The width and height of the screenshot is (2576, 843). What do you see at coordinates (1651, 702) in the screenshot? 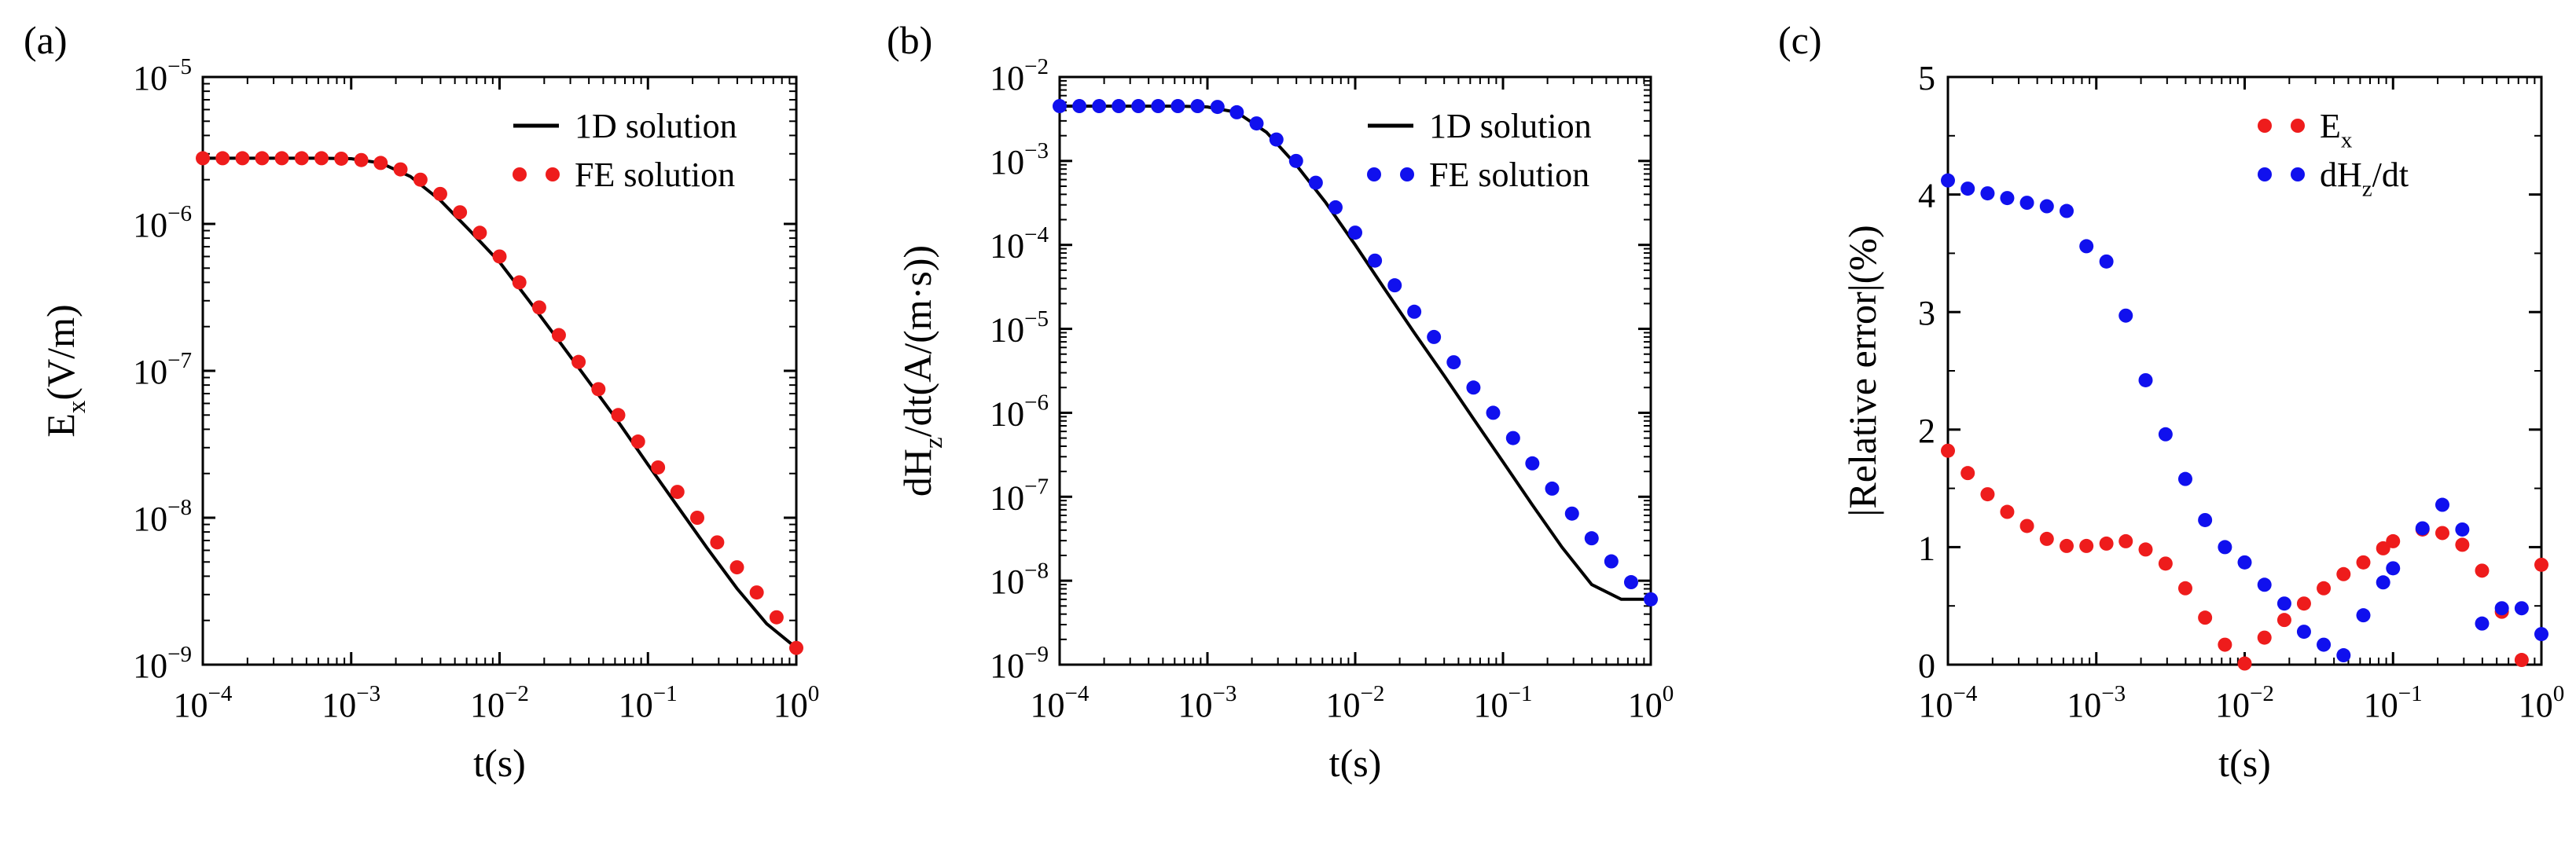
I see `x-tick-label: 10⁰` at bounding box center [1651, 702].